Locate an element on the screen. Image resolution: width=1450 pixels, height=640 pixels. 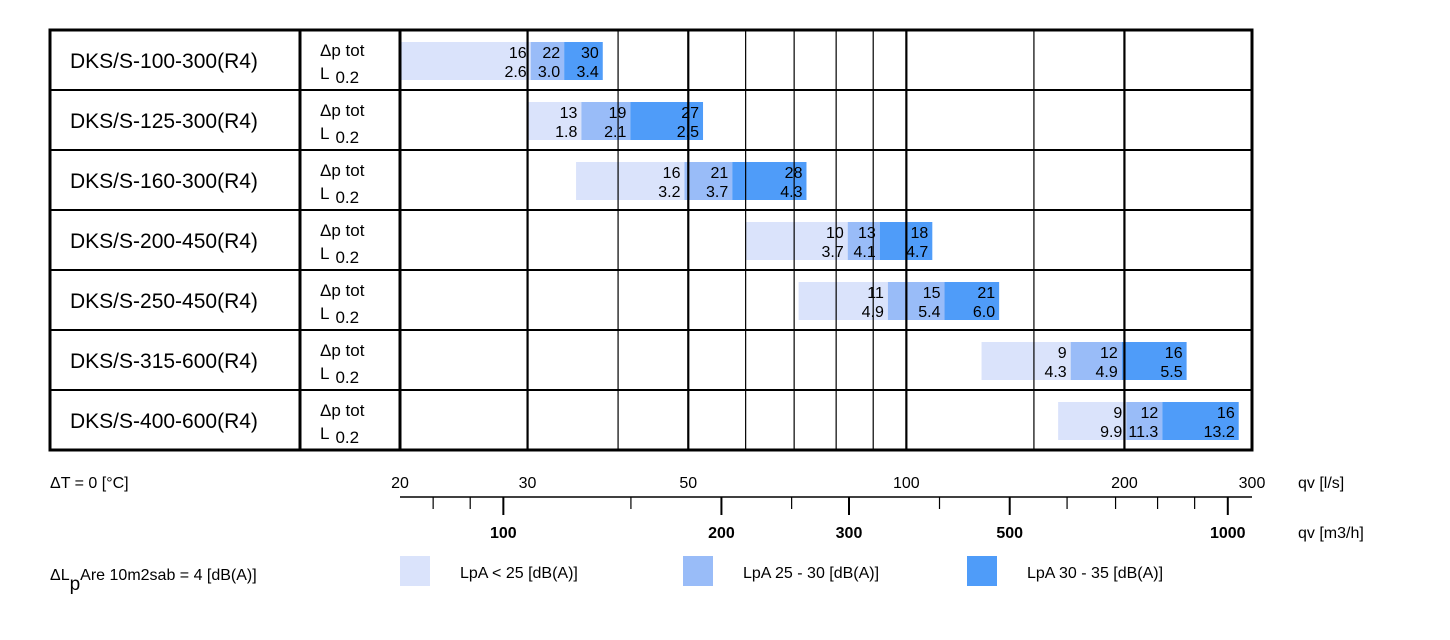
value-top-row1-seg1: 16 is located at coordinates (518, 53).